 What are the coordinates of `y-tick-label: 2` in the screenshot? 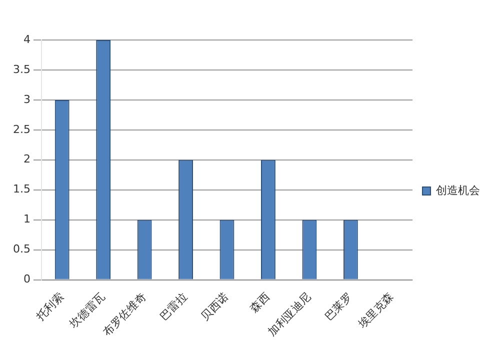 It's located at (26, 159).